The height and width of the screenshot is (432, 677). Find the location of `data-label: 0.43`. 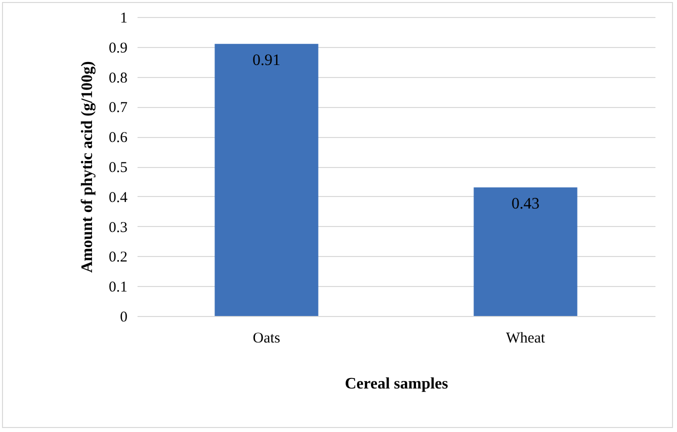

data-label: 0.43 is located at coordinates (526, 203).